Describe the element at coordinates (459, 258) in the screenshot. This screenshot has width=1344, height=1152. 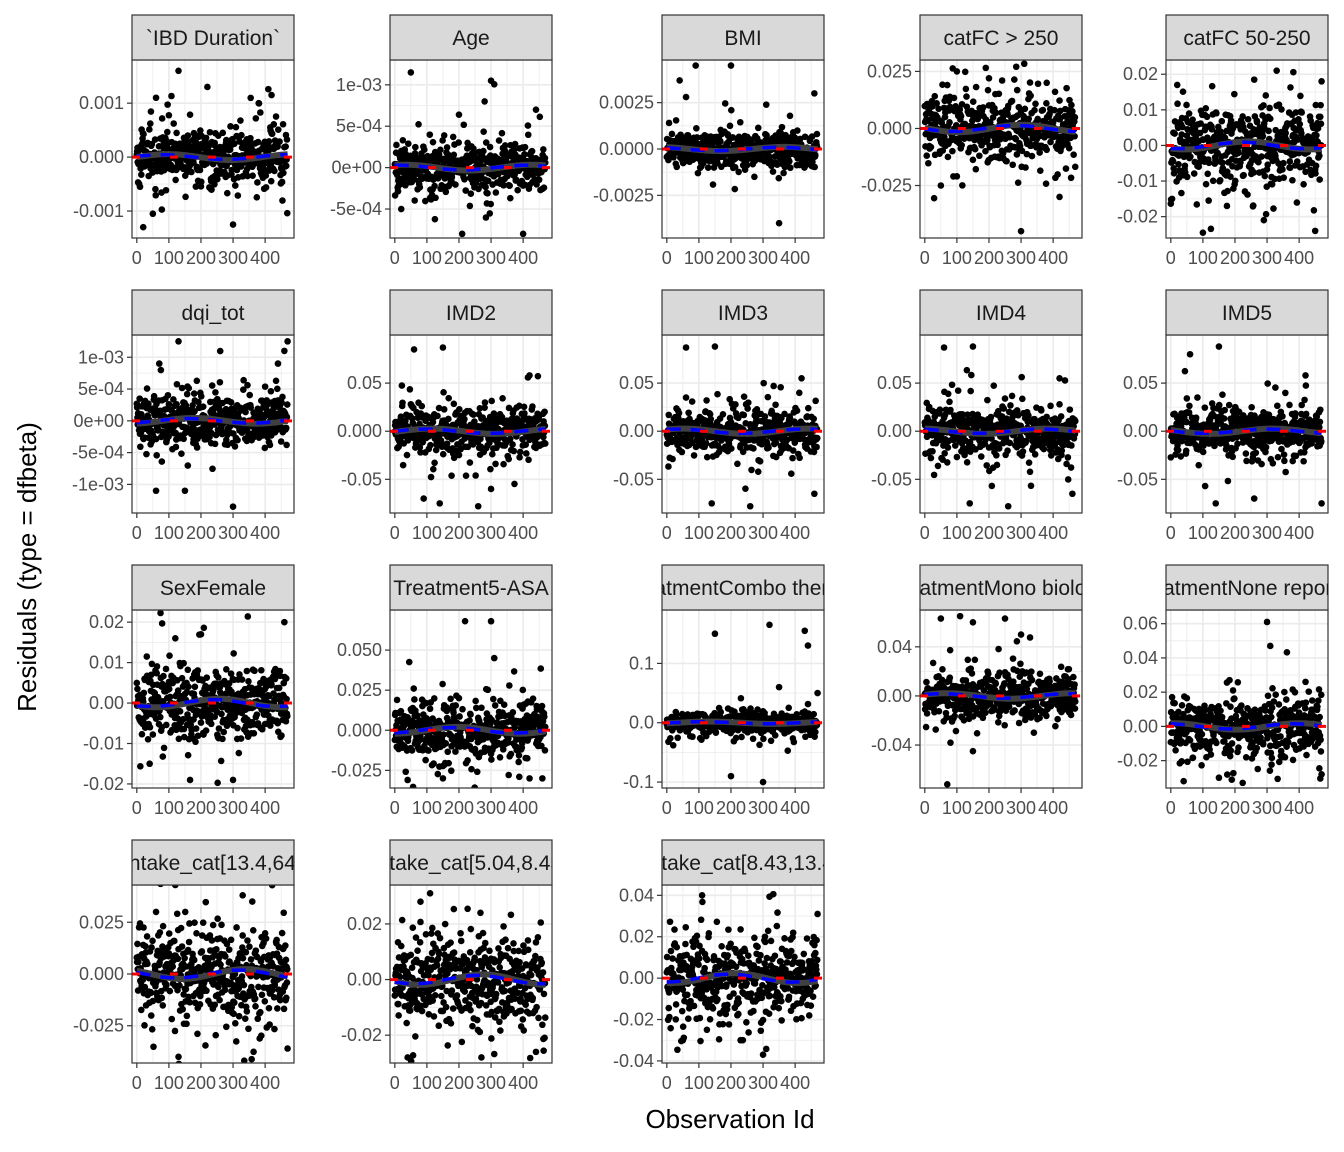
I see `x-tick-label: 200` at that location.